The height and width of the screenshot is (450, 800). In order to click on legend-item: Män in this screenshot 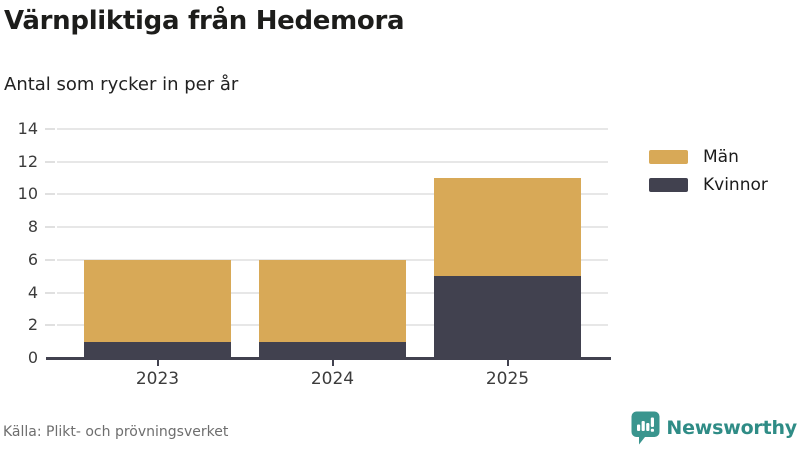, I will do `click(708, 157)`.